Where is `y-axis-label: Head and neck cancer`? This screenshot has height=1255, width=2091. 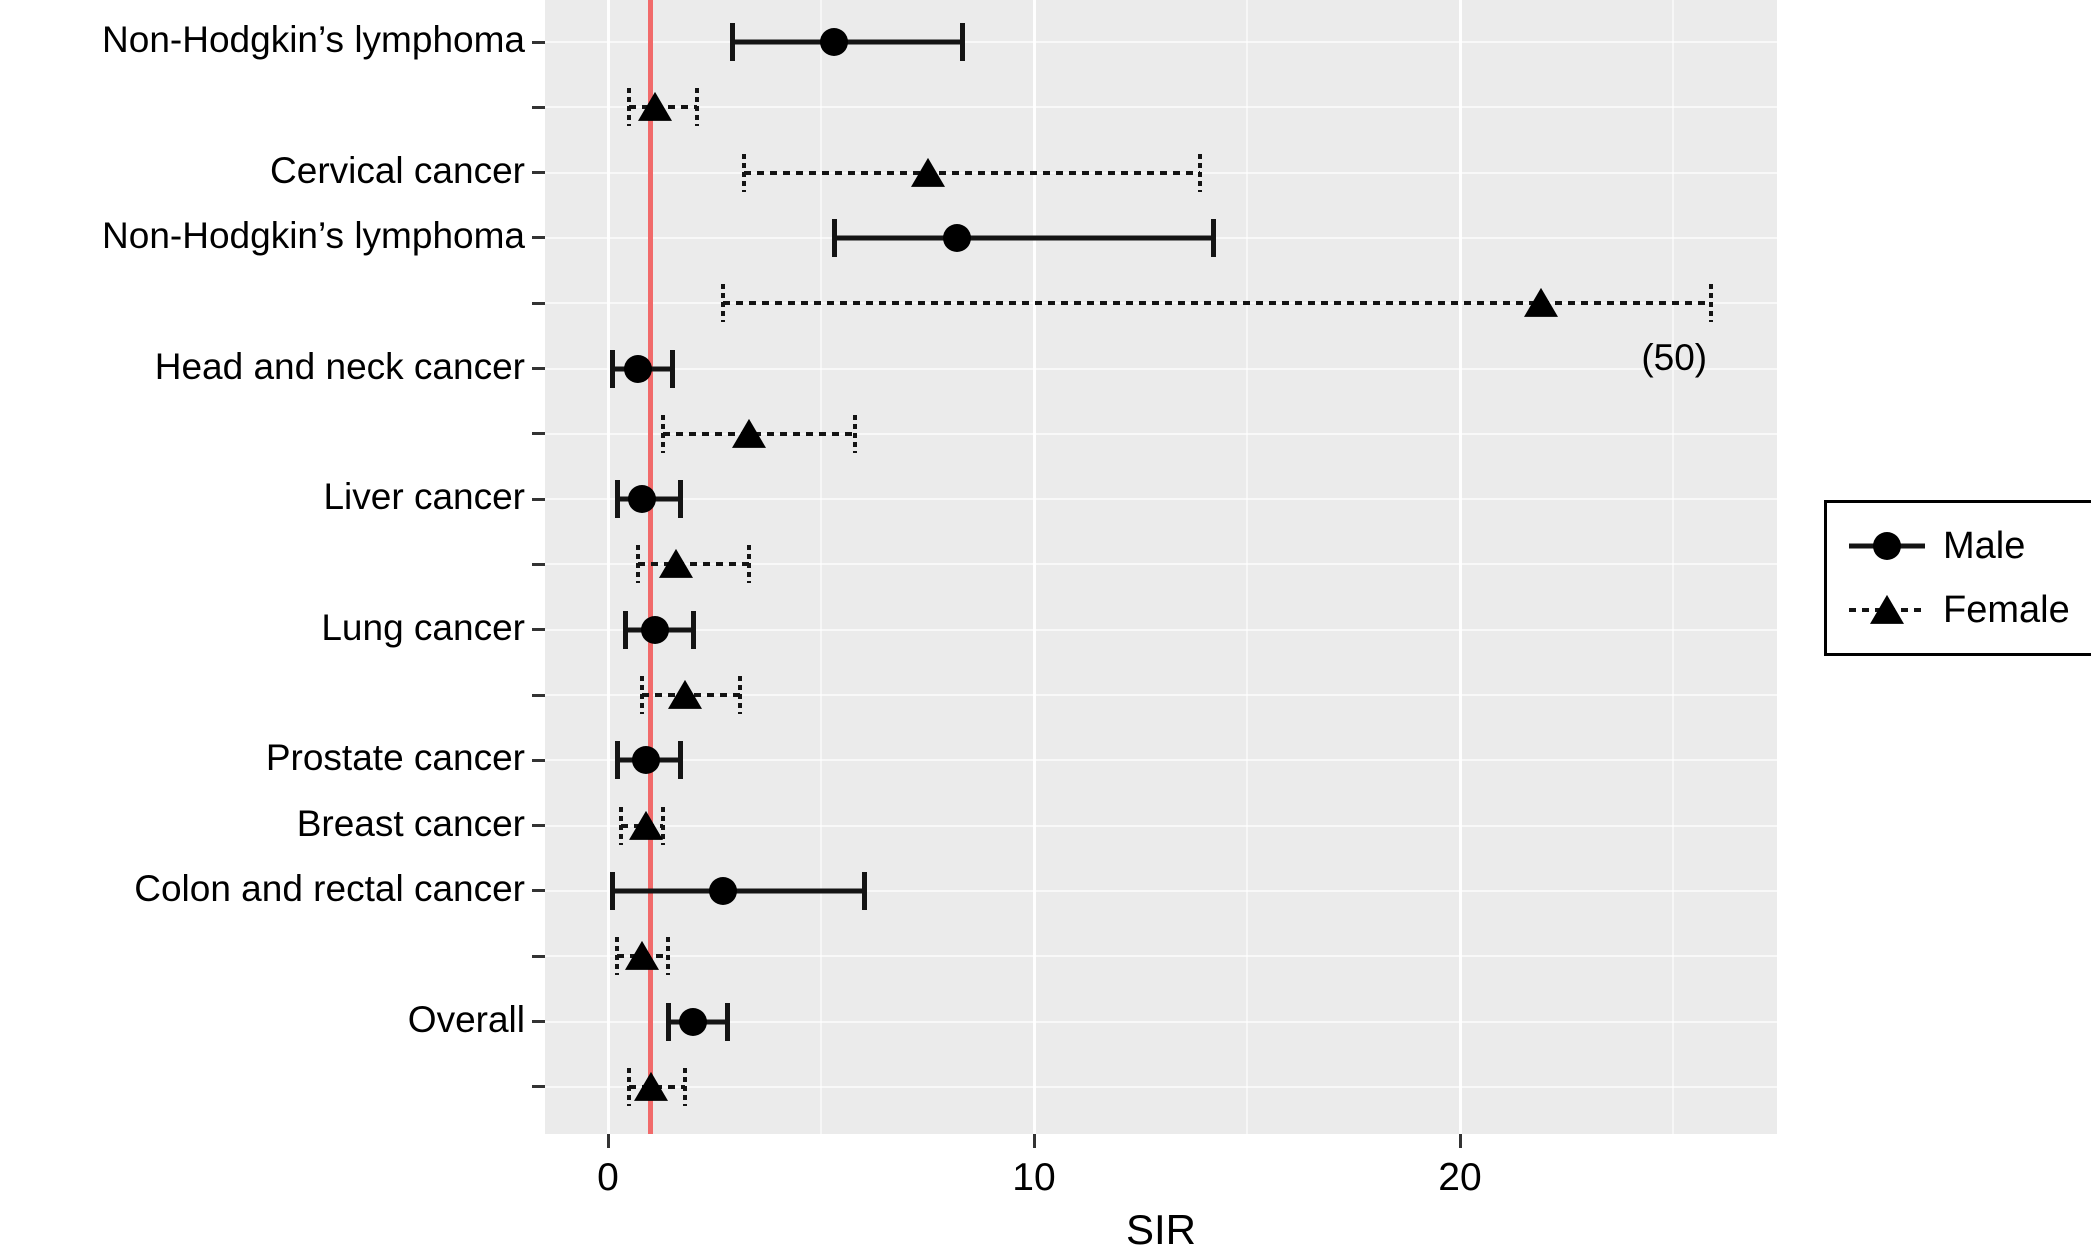 y-axis-label: Head and neck cancer is located at coordinates (339, 366).